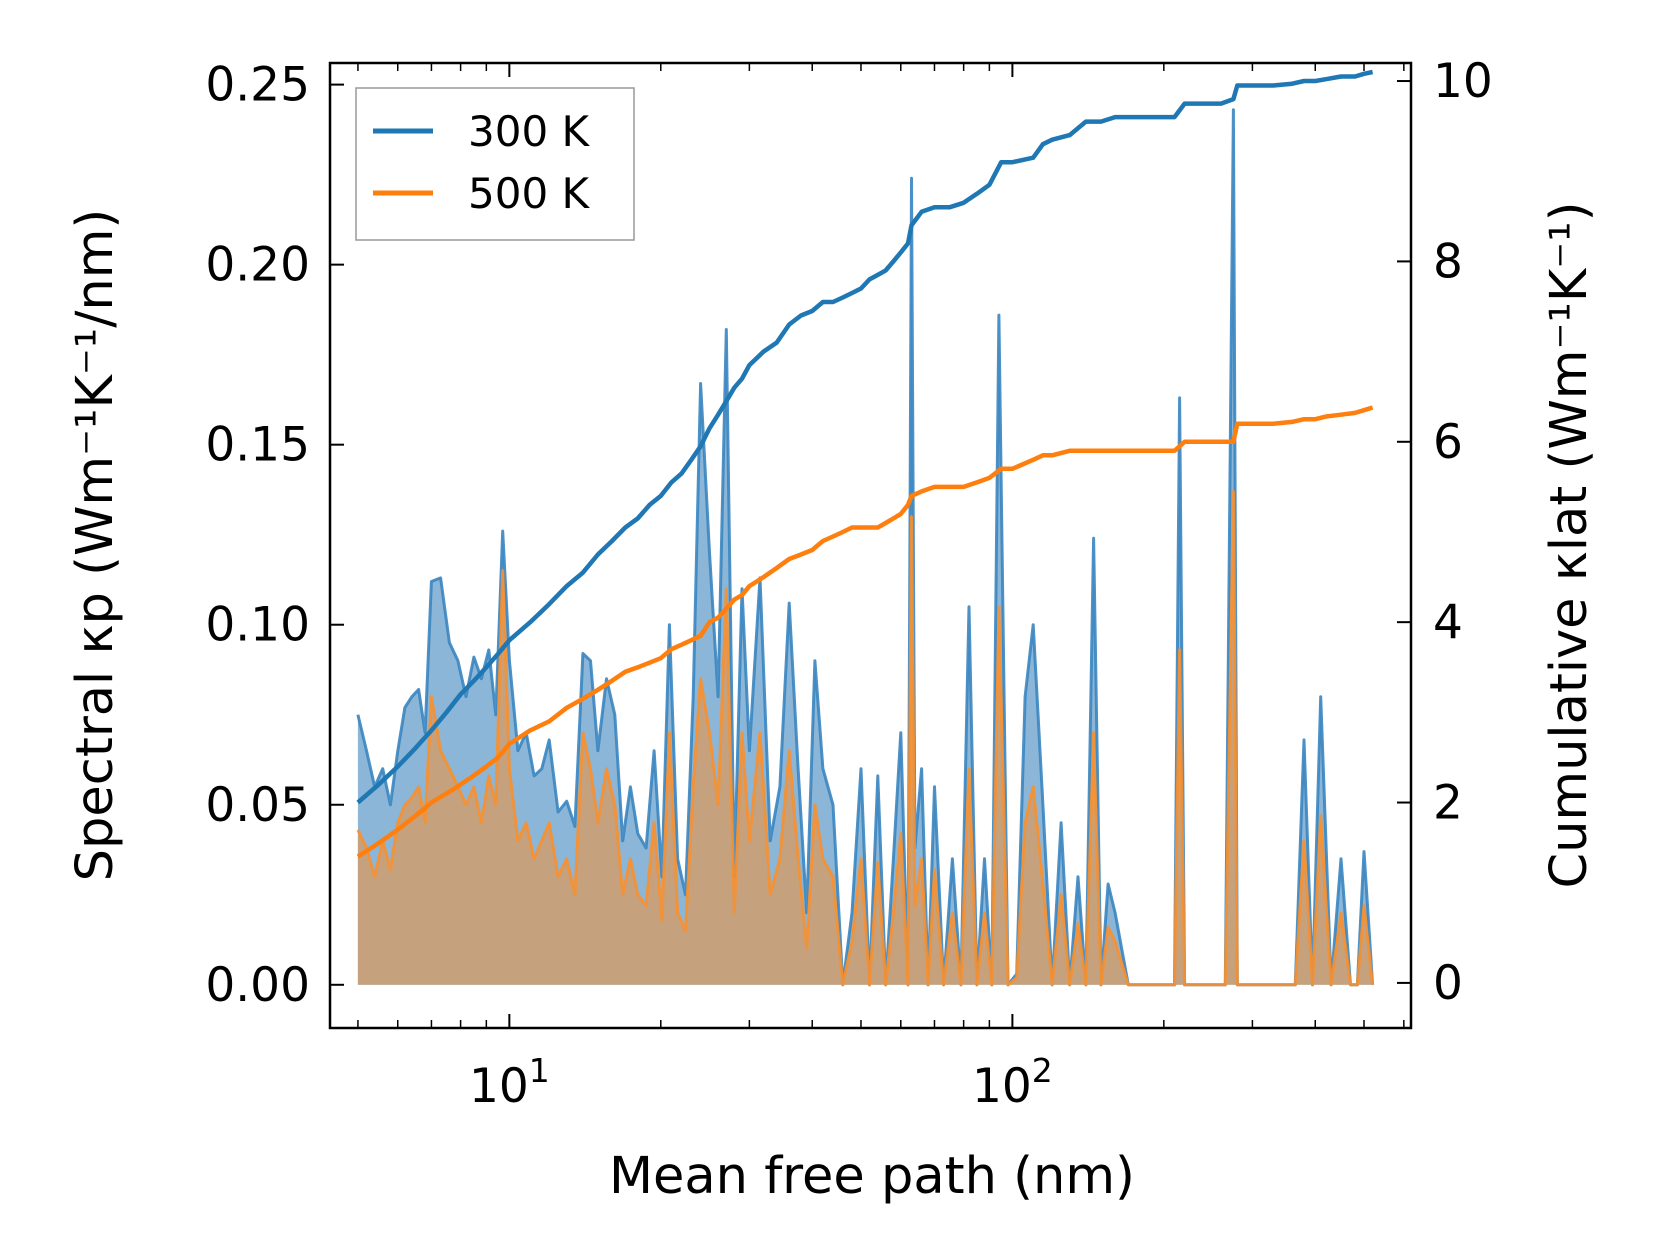 The width and height of the screenshot is (1660, 1257). What do you see at coordinates (1448, 261) in the screenshot?
I see `y-tick-label-right: 8` at bounding box center [1448, 261].